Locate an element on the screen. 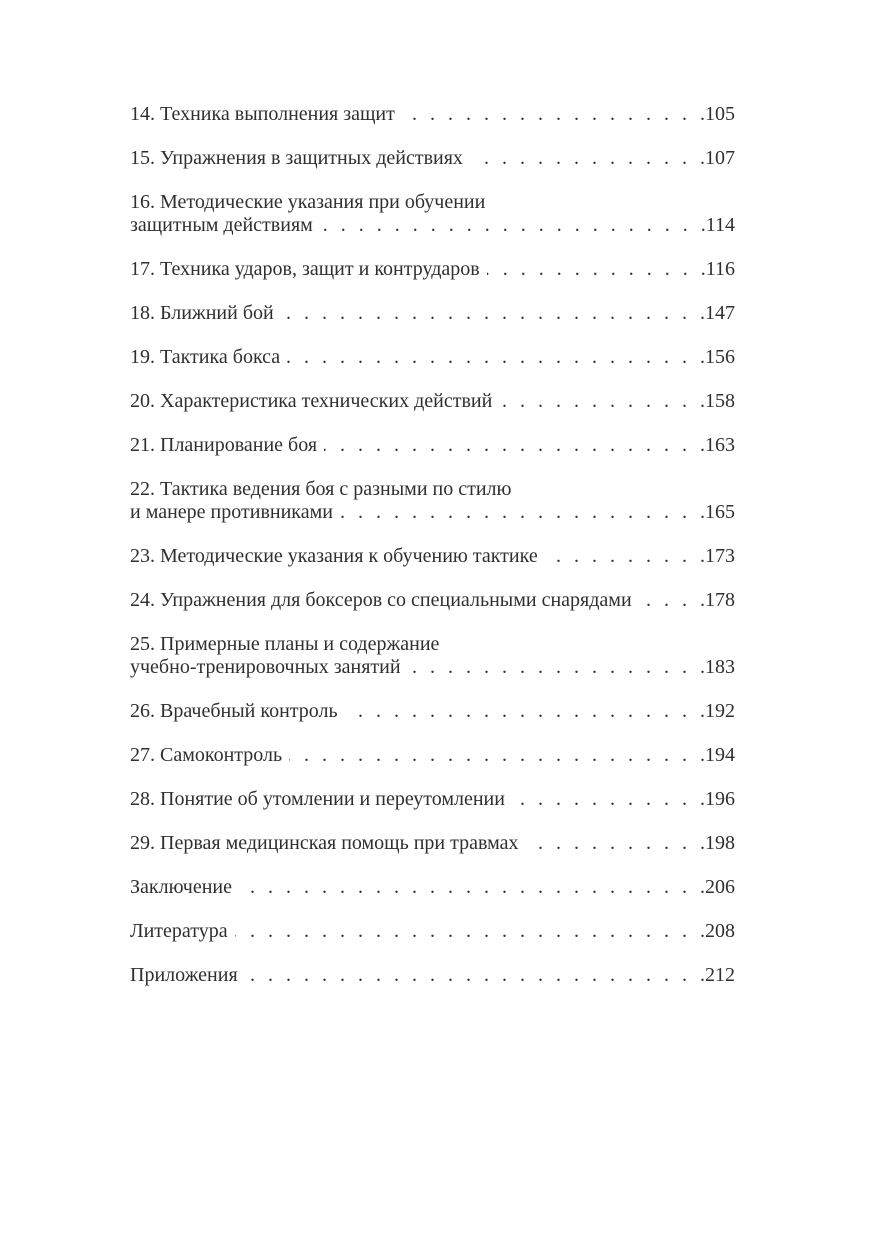 This screenshot has height=1241, width=875. toc-entry: Литература 208 is located at coordinates (432, 931).